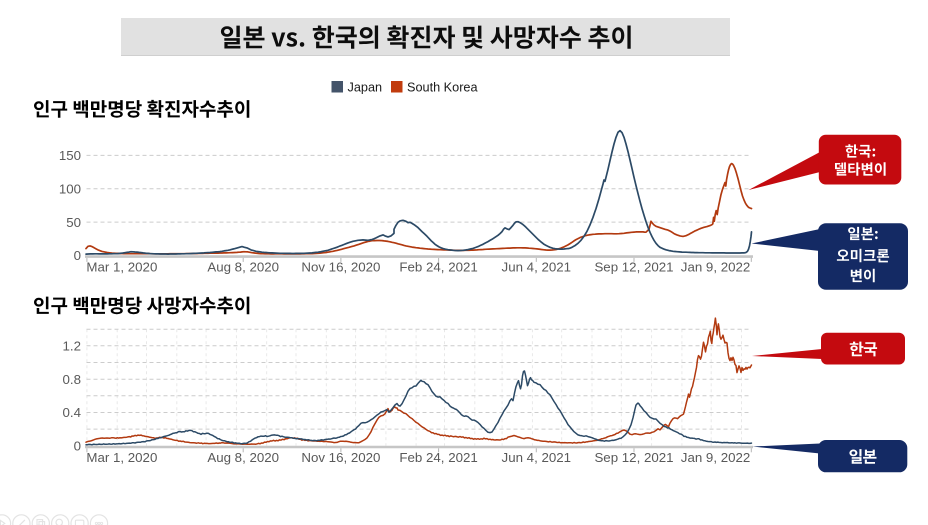  Describe the element at coordinates (72, 379) in the screenshot. I see `svg-text: 0.8` at that location.